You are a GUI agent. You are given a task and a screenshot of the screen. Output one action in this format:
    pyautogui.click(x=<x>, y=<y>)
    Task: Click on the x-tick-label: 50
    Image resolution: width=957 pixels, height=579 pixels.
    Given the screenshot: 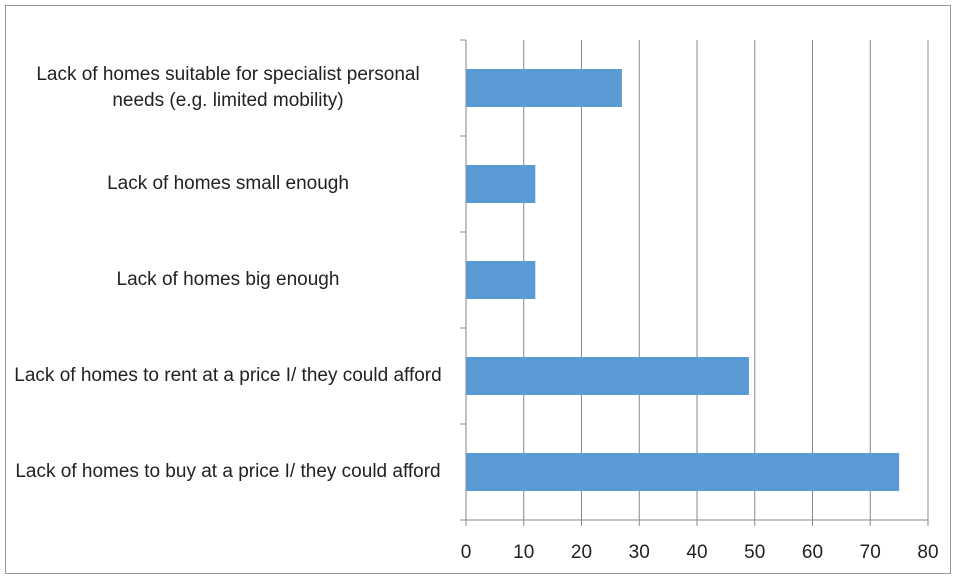 What is the action you would take?
    pyautogui.click(x=754, y=552)
    